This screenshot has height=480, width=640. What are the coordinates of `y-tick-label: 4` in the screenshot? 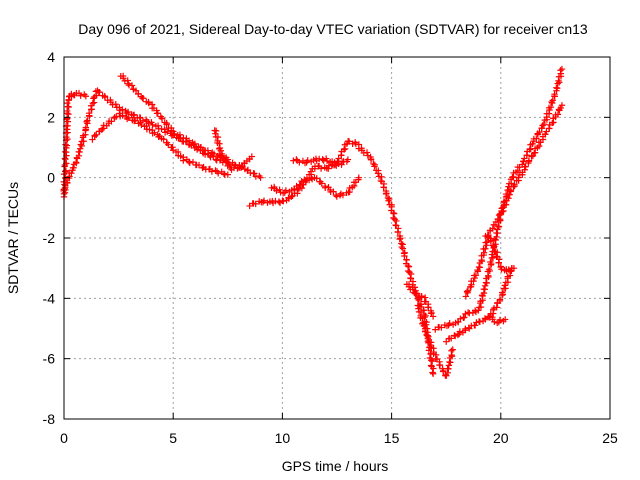 It's located at (51, 57).